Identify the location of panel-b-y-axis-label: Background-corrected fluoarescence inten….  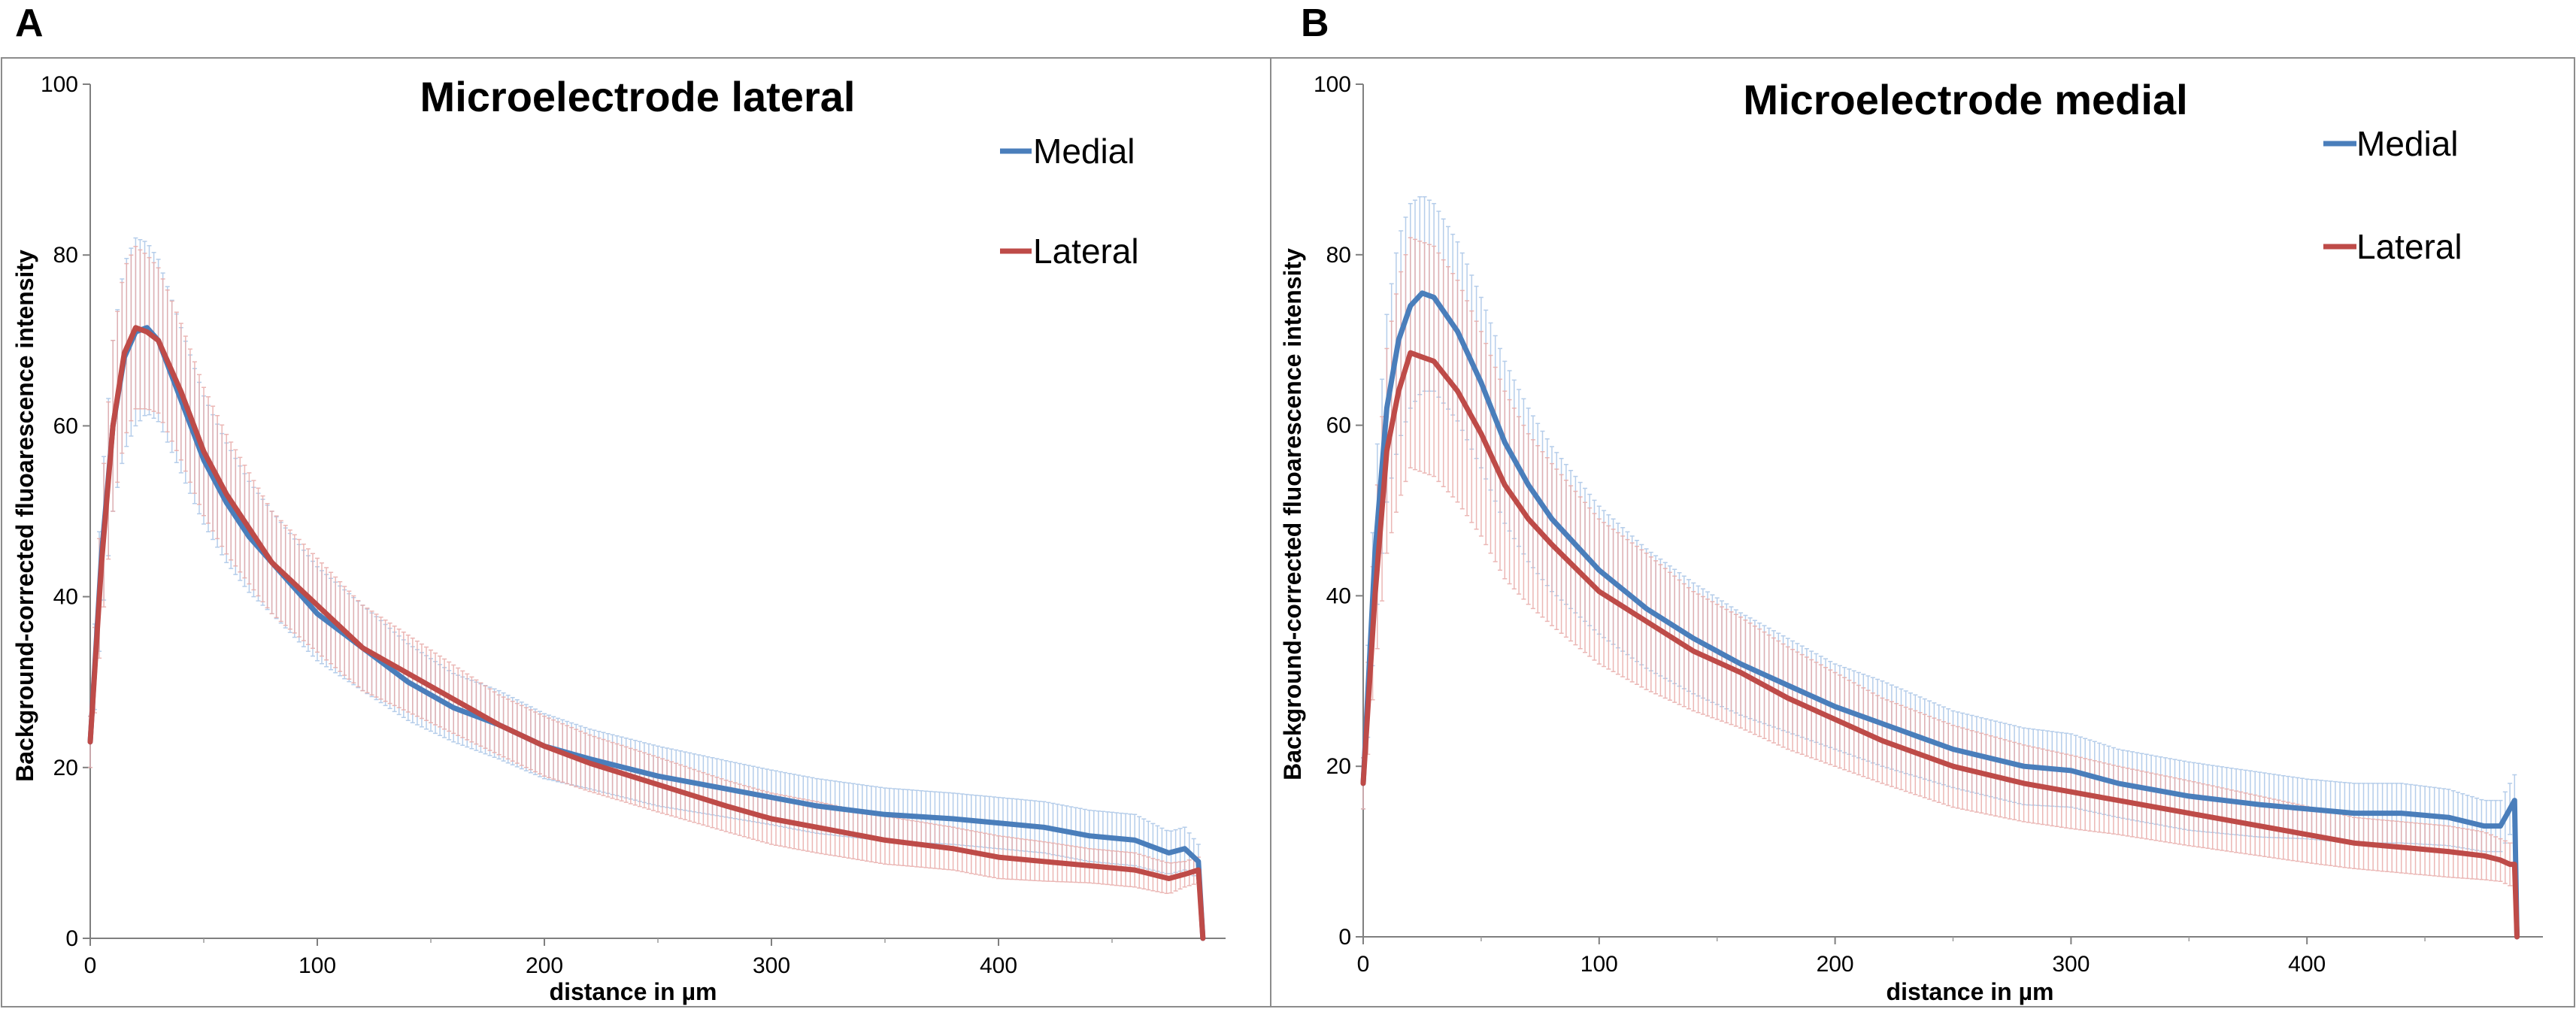
(1292, 514).